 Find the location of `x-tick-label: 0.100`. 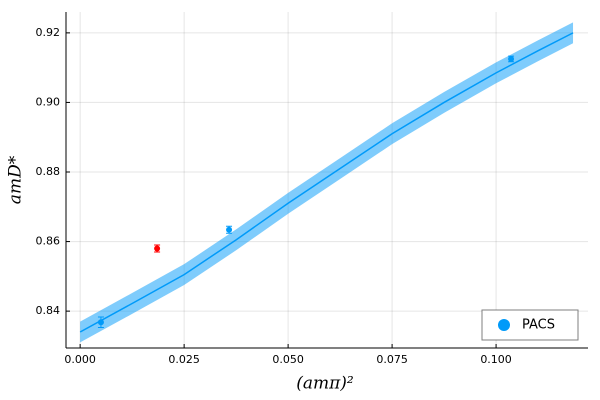

x-tick-label: 0.100 is located at coordinates (496, 359).